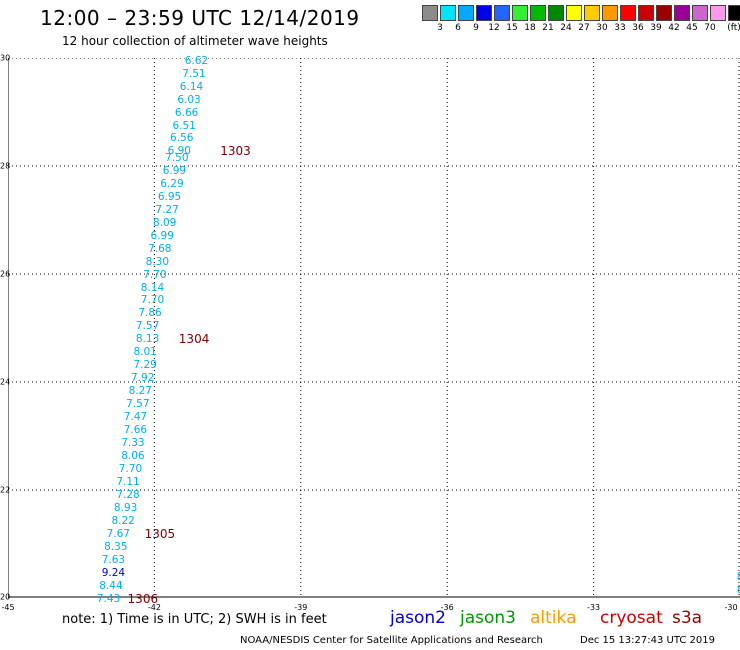 This screenshot has height=650, width=740. Describe the element at coordinates (620, 28) in the screenshot. I see `color-scale-label: 33` at that location.